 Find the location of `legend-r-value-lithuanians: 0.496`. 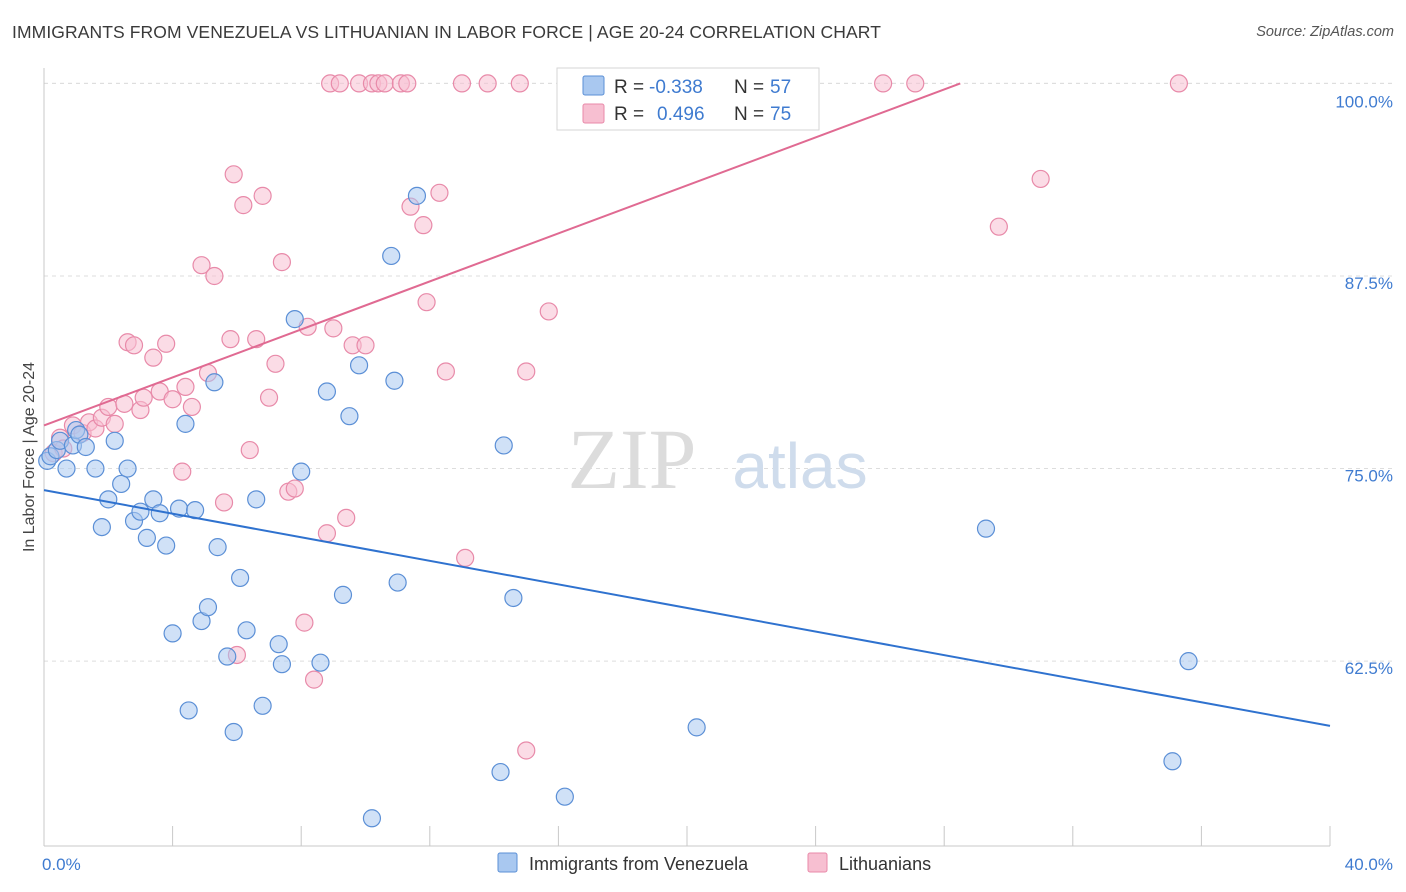

legend-r-value-lithuanians: 0.496 is located at coordinates (681, 114).